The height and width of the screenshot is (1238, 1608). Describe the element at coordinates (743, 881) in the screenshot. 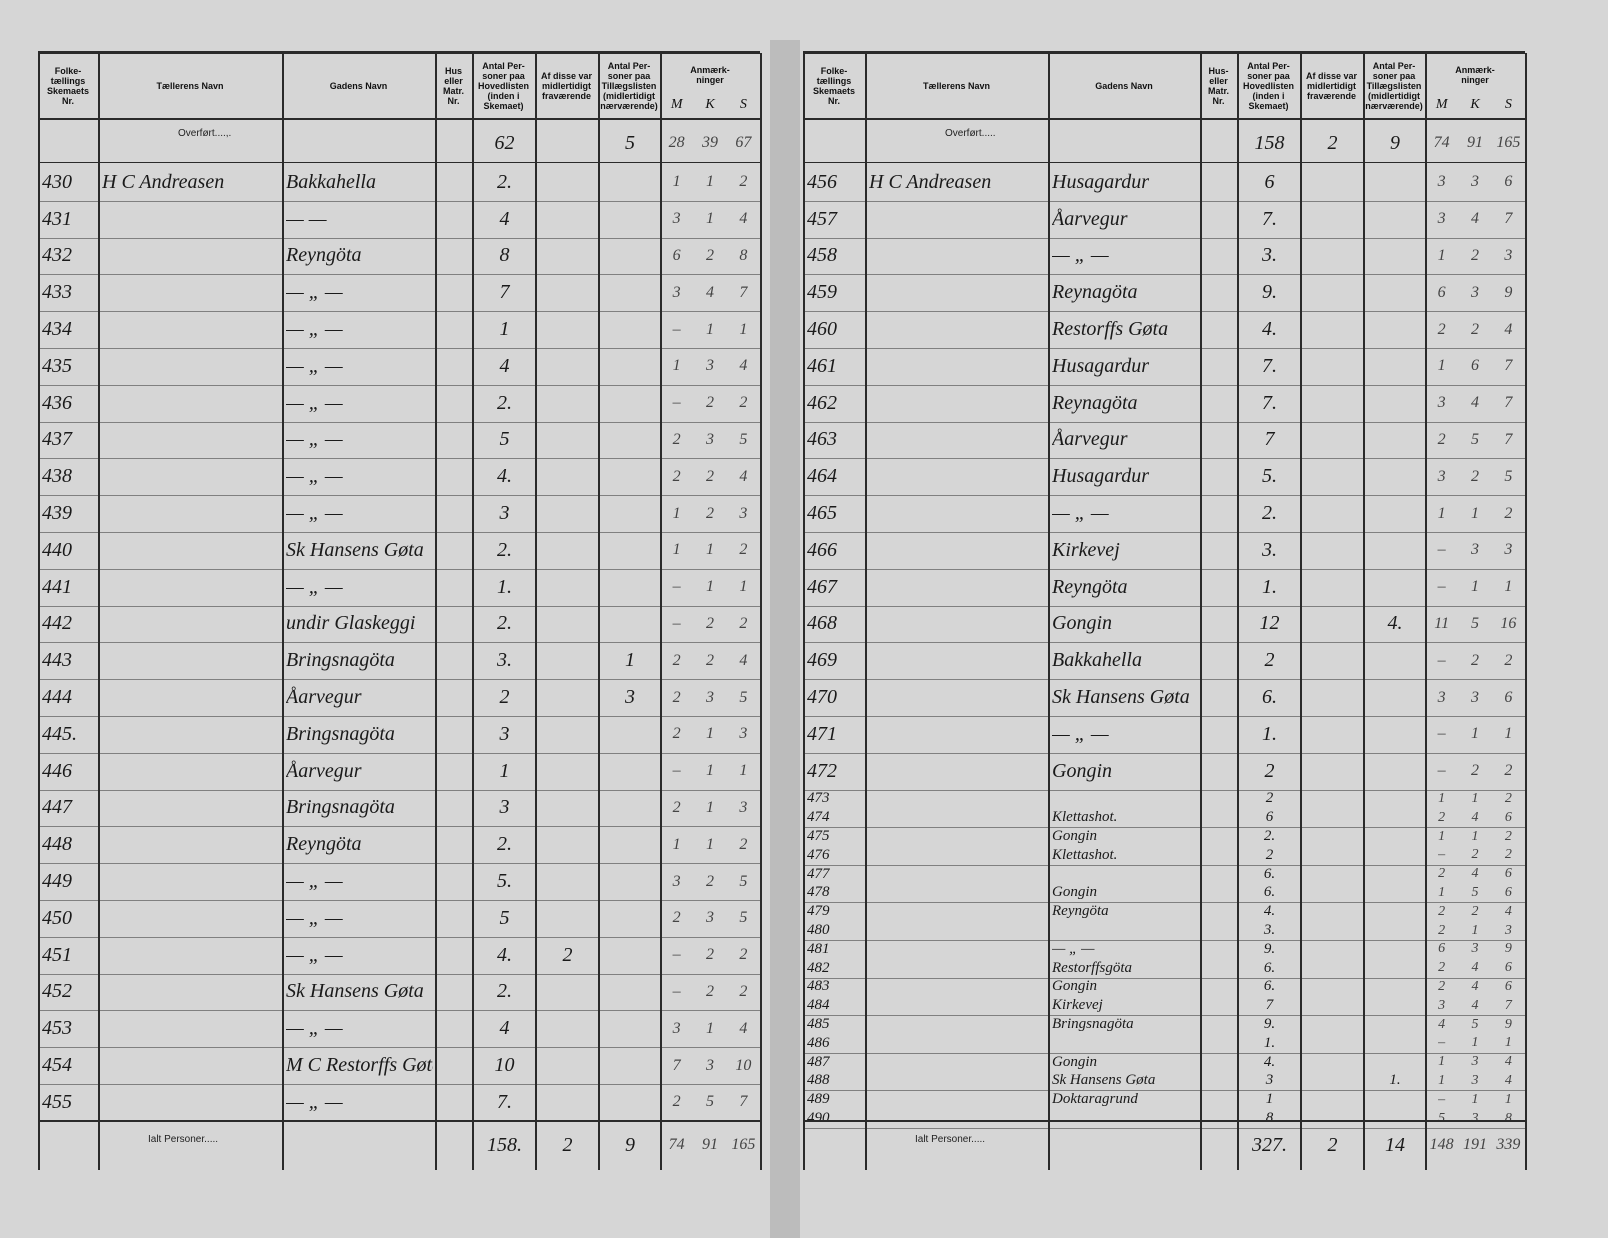

I see `cell-s: 5` at that location.